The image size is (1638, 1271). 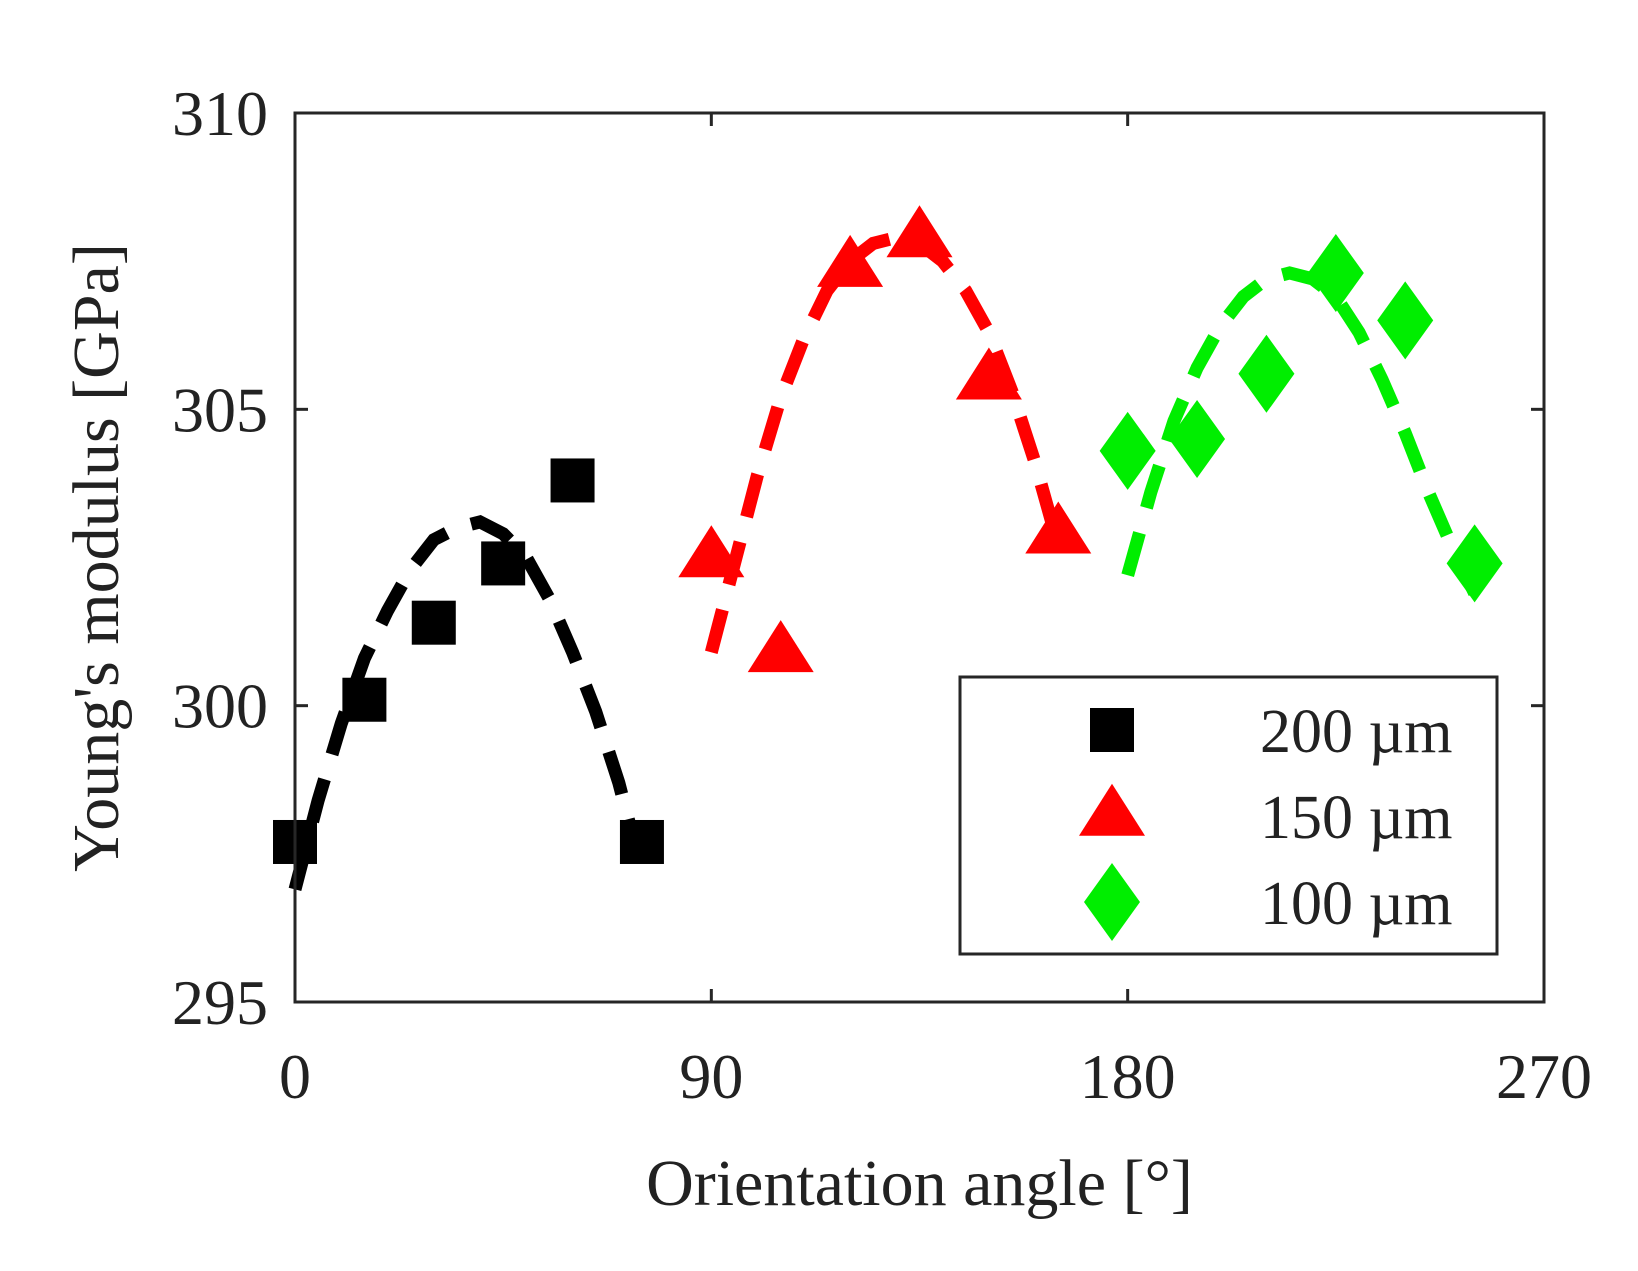 What do you see at coordinates (1356, 904) in the screenshot?
I see `legend-label-2: 100 µm` at bounding box center [1356, 904].